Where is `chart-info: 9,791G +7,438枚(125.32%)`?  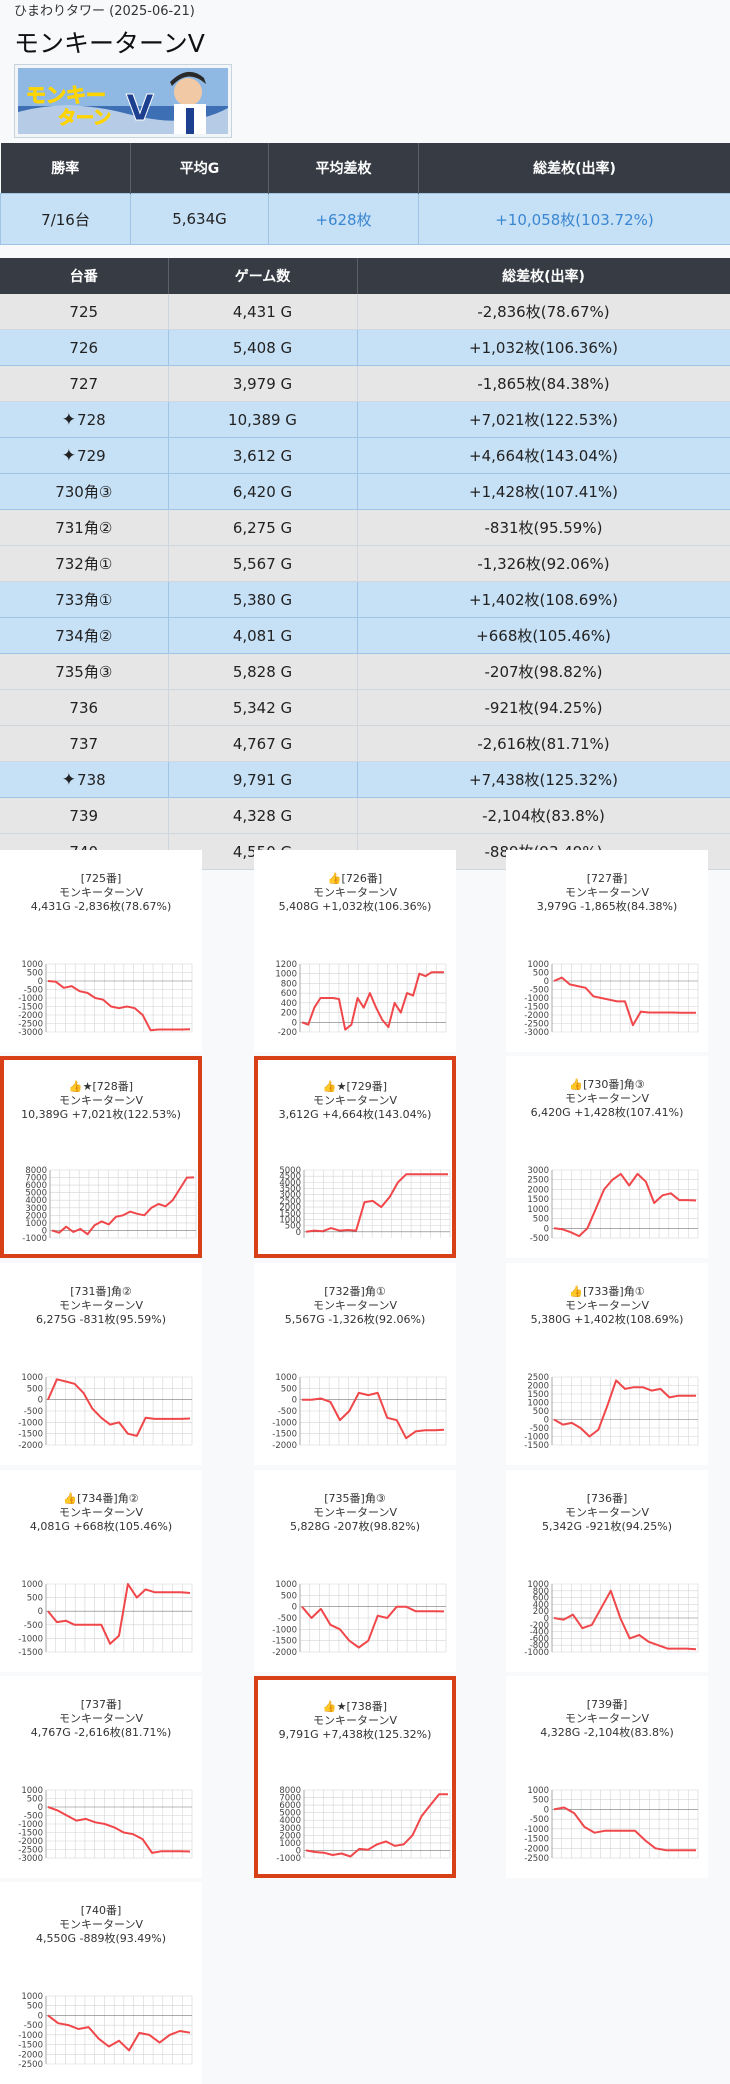 chart-info: 9,791G +7,438枚(125.32%) is located at coordinates (355, 1735).